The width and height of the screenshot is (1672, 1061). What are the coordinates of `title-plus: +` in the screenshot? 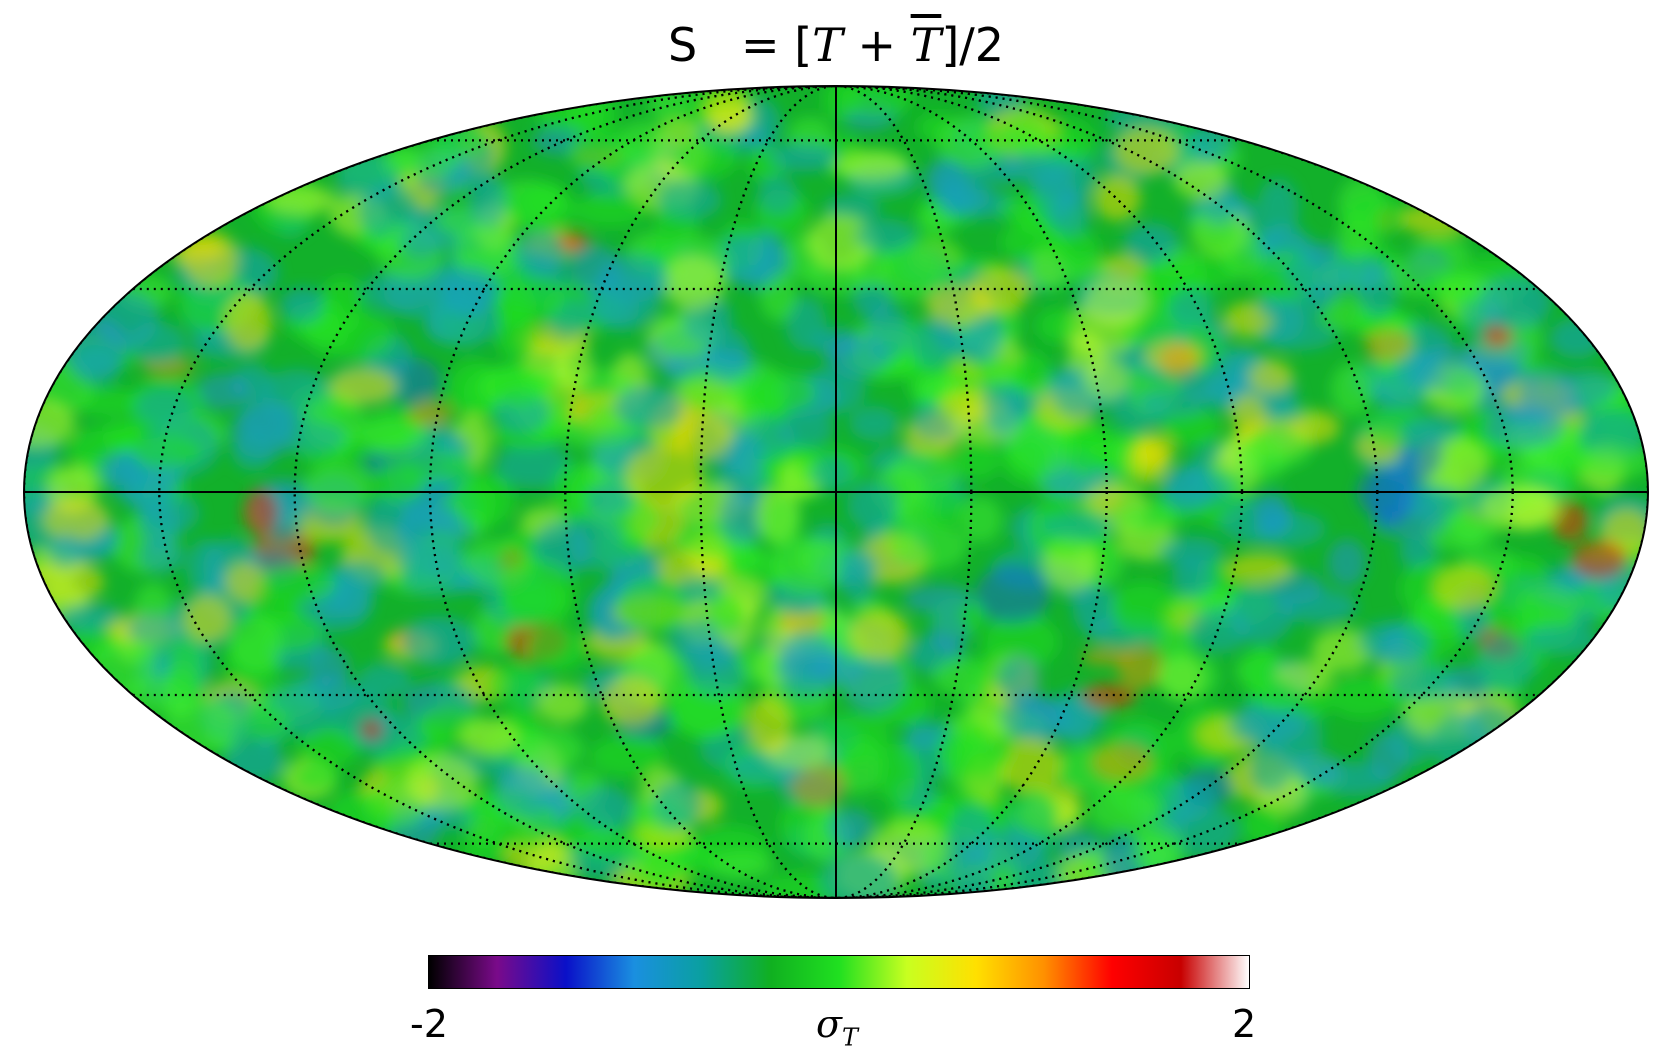 It's located at (876, 45).